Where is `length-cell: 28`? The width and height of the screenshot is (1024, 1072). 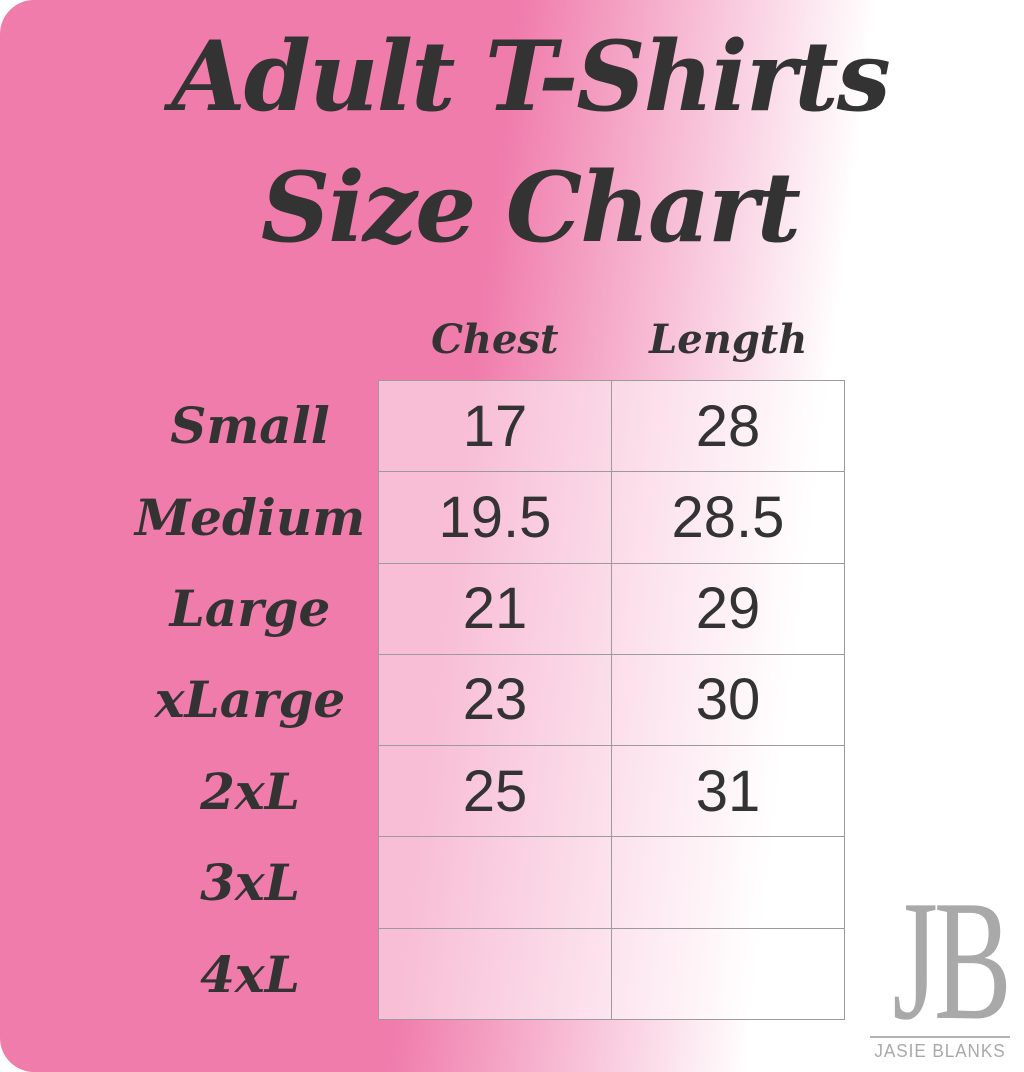
length-cell: 28 is located at coordinates (728, 426).